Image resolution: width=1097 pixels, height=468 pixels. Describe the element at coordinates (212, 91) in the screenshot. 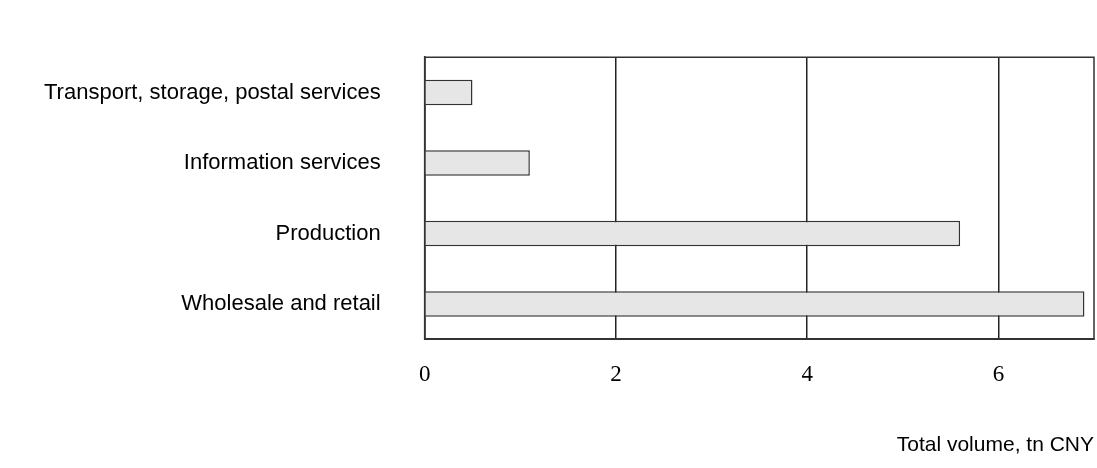

I see `y-tick-label: Transport, storage, postal services` at that location.